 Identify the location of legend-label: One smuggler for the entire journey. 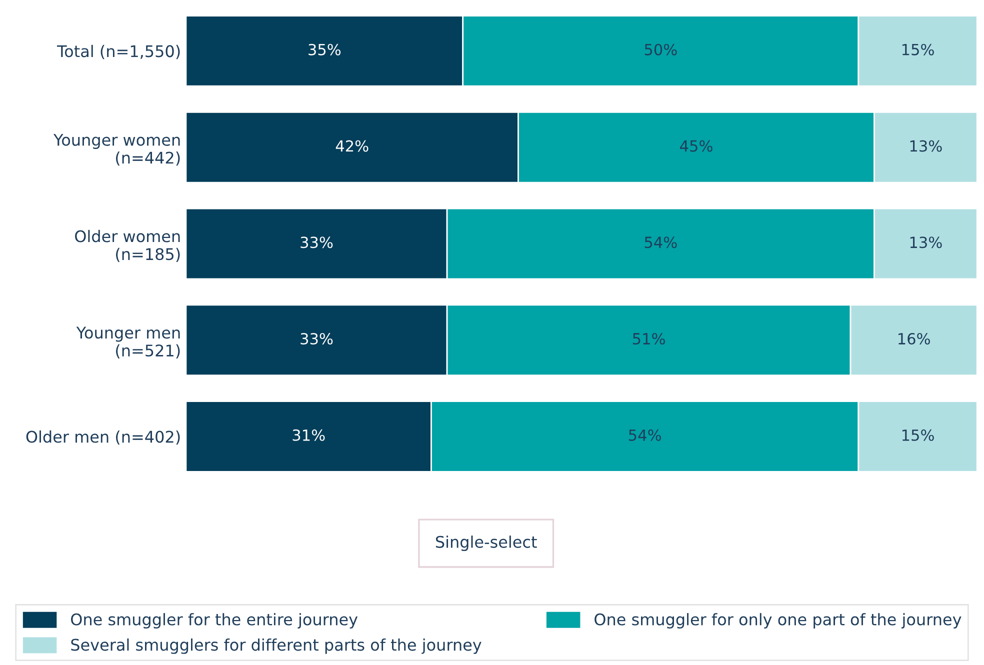
(214, 621).